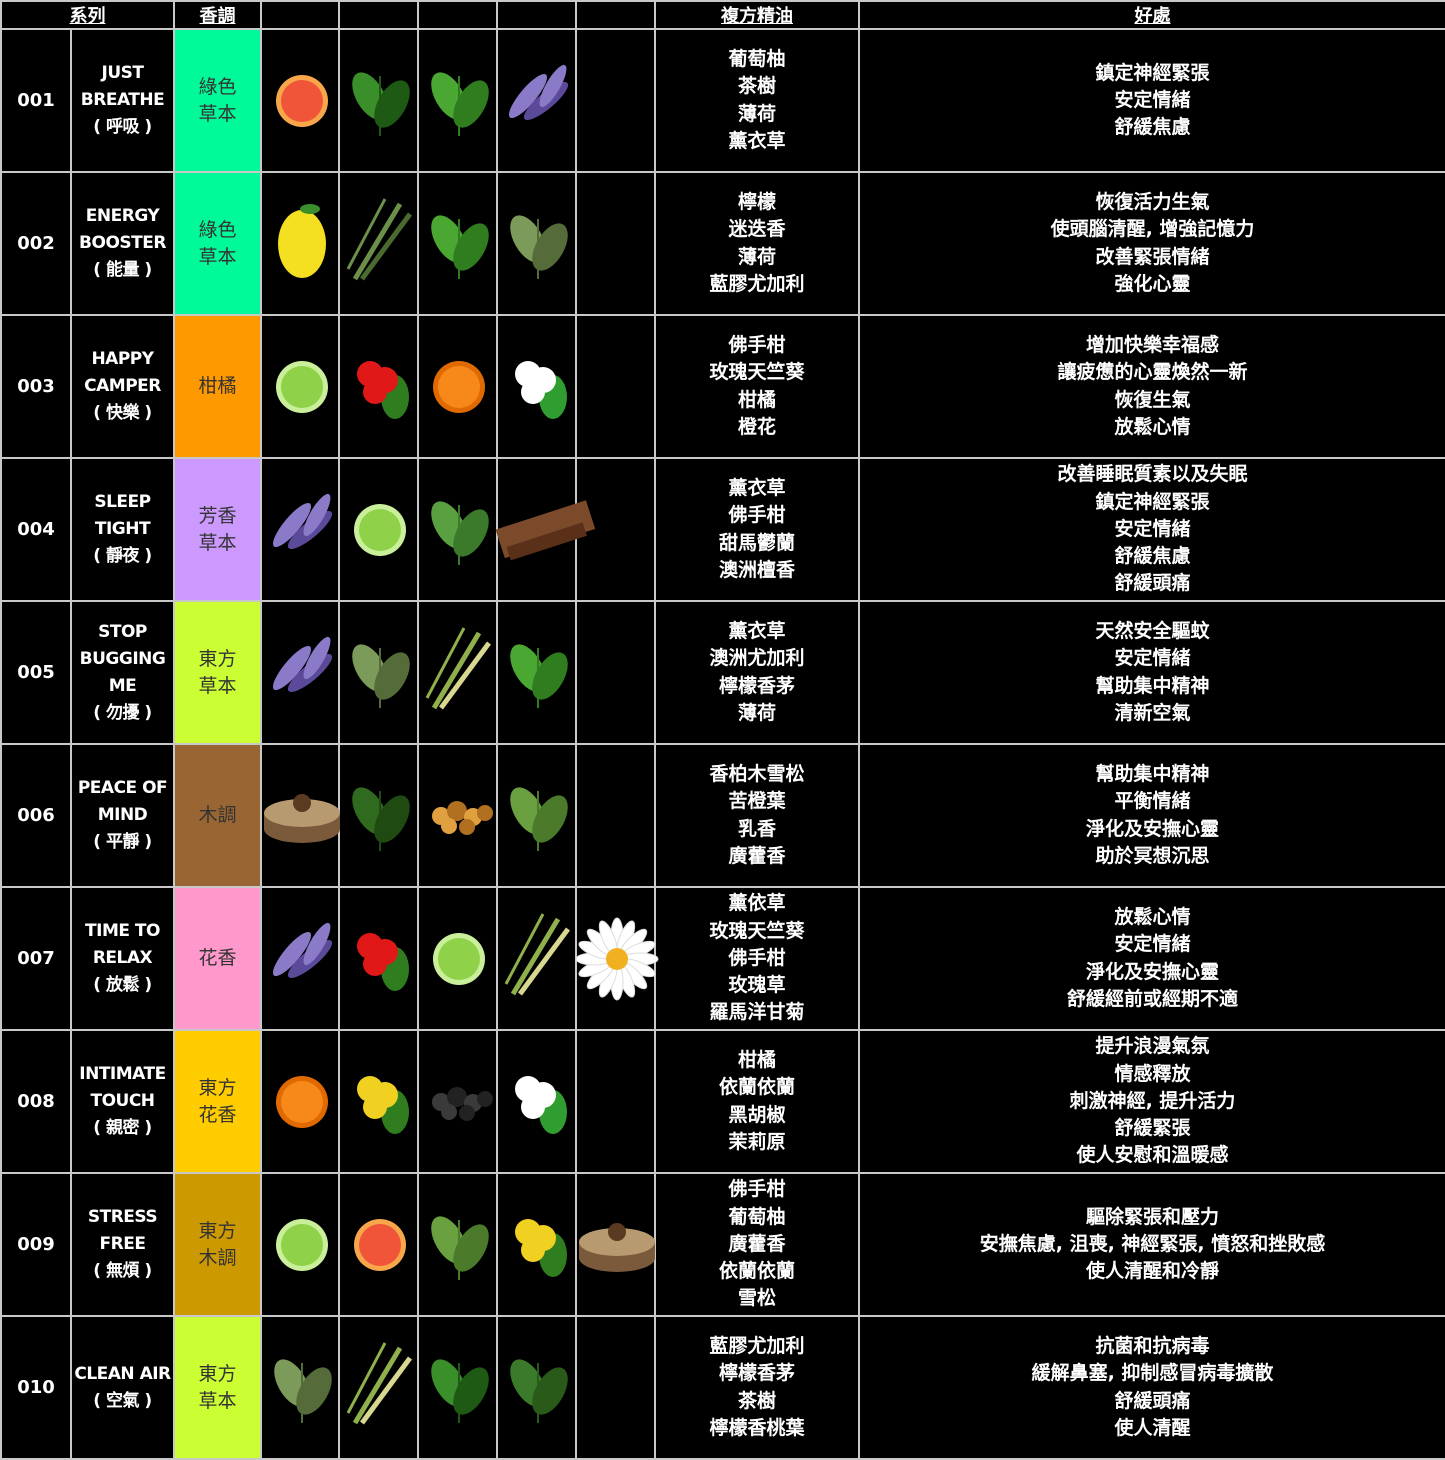 Image resolution: width=1445 pixels, height=1460 pixels. Describe the element at coordinates (1152, 501) in the screenshot. I see `benefits-line: 鎮定神經緊張` at that location.